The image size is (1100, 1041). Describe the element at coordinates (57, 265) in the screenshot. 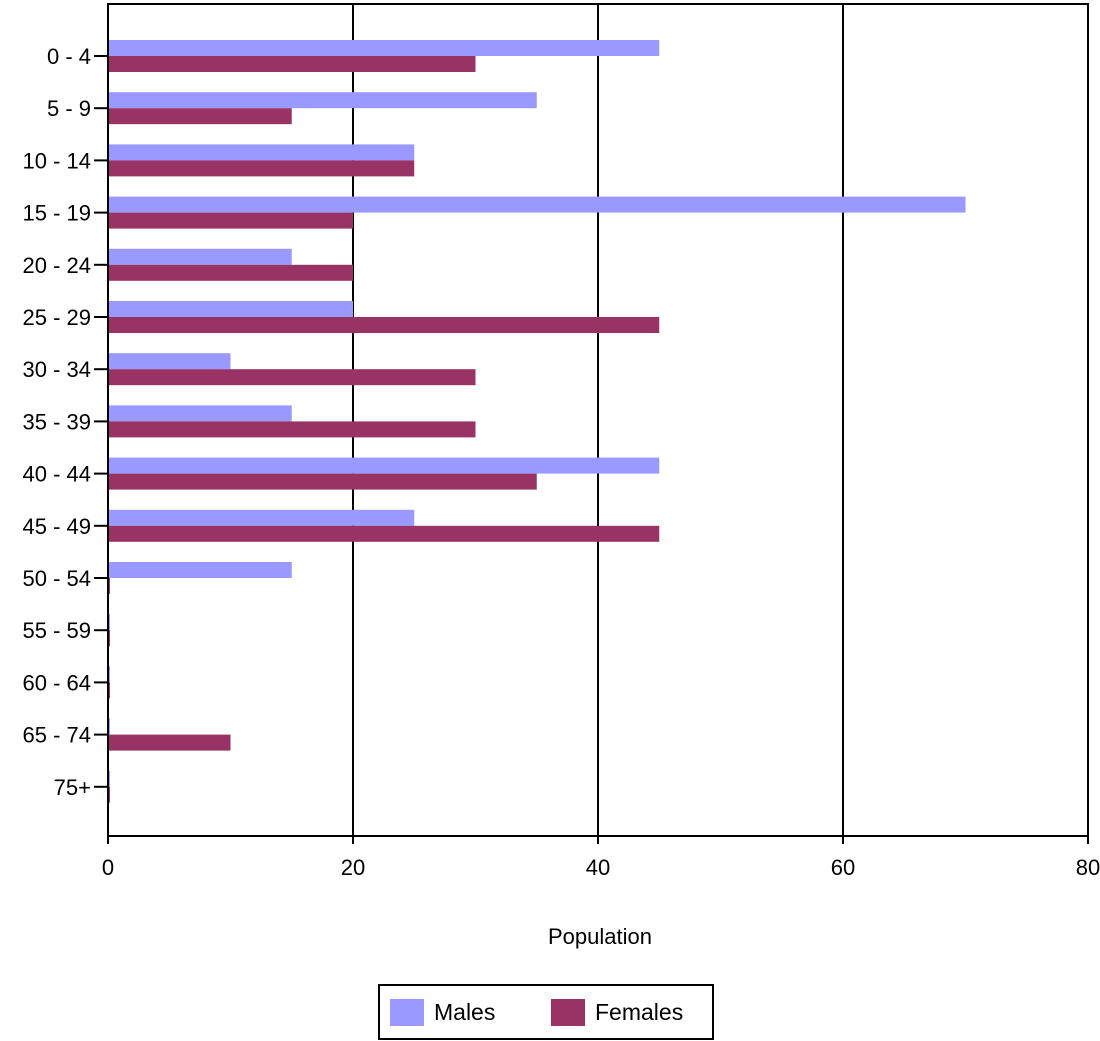

I see `y-tick-label: 20 - 24` at that location.